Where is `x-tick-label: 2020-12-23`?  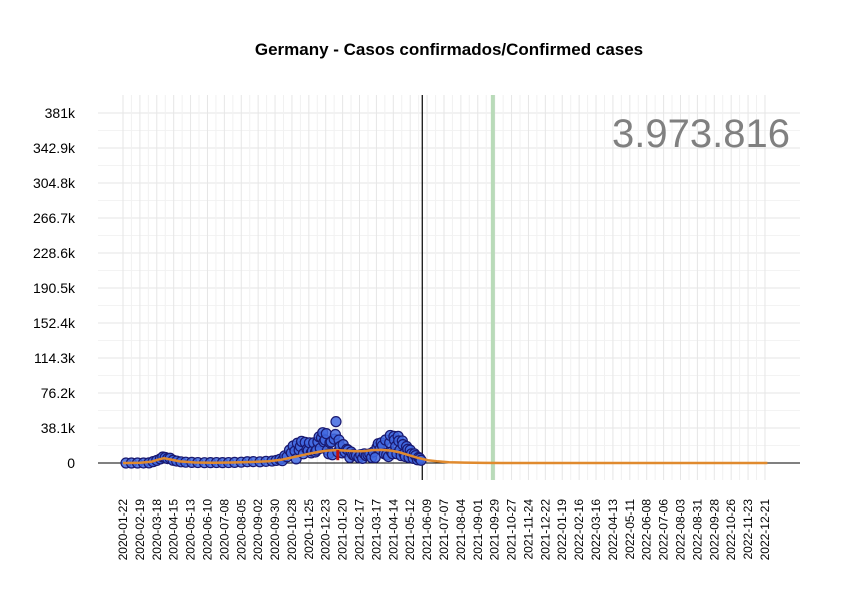 x-tick-label: 2020-12-23 is located at coordinates (326, 530).